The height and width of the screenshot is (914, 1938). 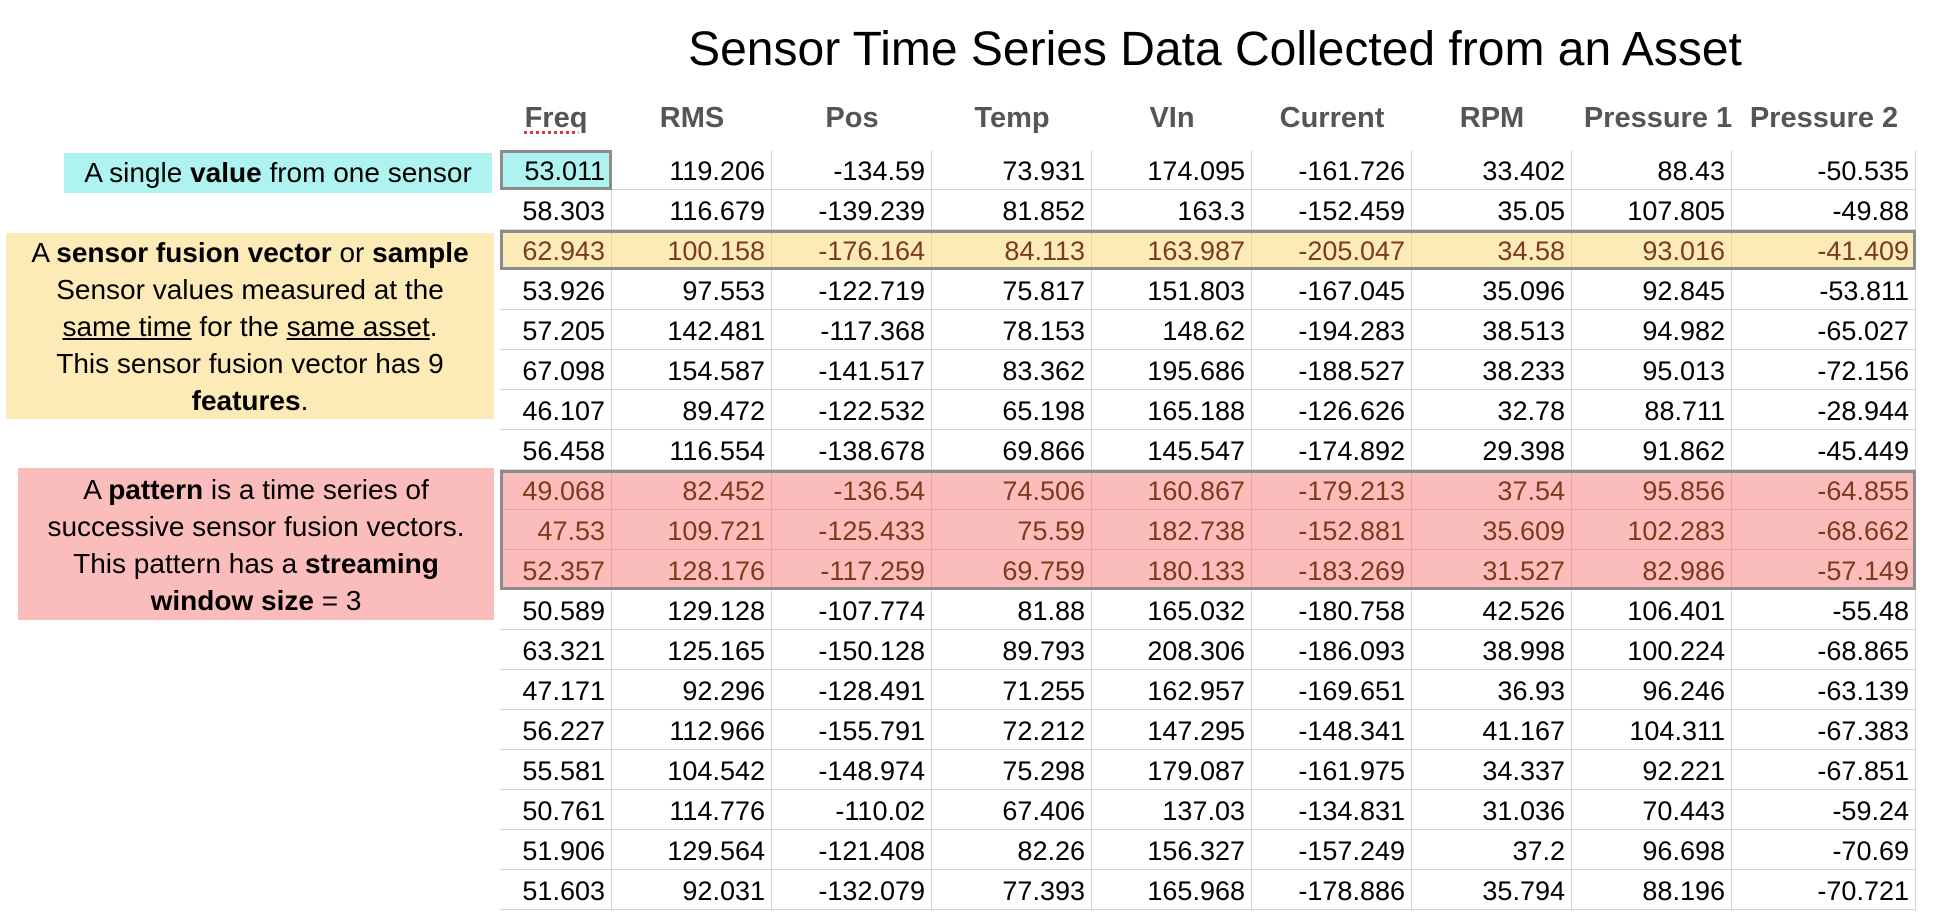 What do you see at coordinates (852, 250) in the screenshot?
I see `table-cell: -176.164` at bounding box center [852, 250].